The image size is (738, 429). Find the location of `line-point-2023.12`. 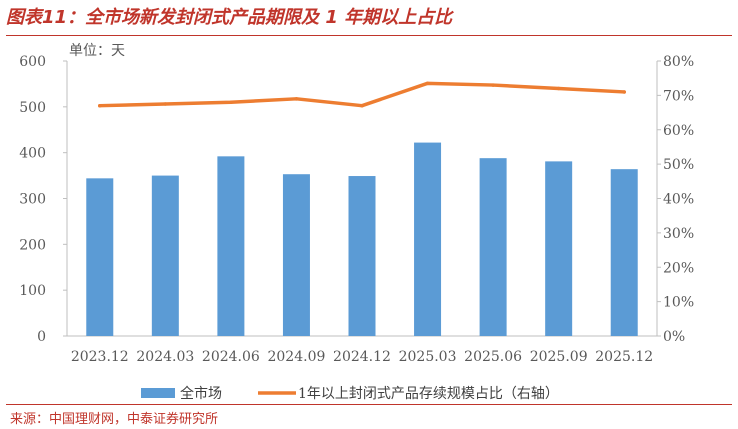

line-point-2023.12 is located at coordinates (100, 105).